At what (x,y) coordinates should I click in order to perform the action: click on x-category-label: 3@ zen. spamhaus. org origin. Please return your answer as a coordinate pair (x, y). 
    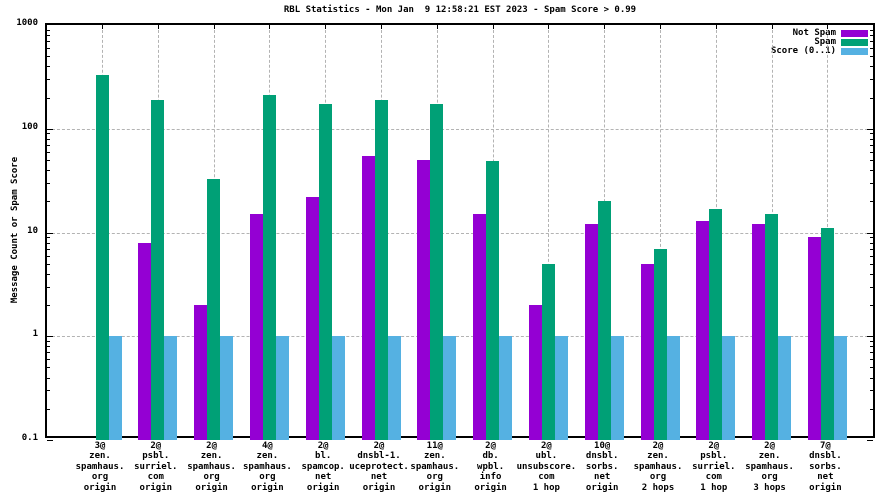
    Looking at the image, I should click on (100, 467).